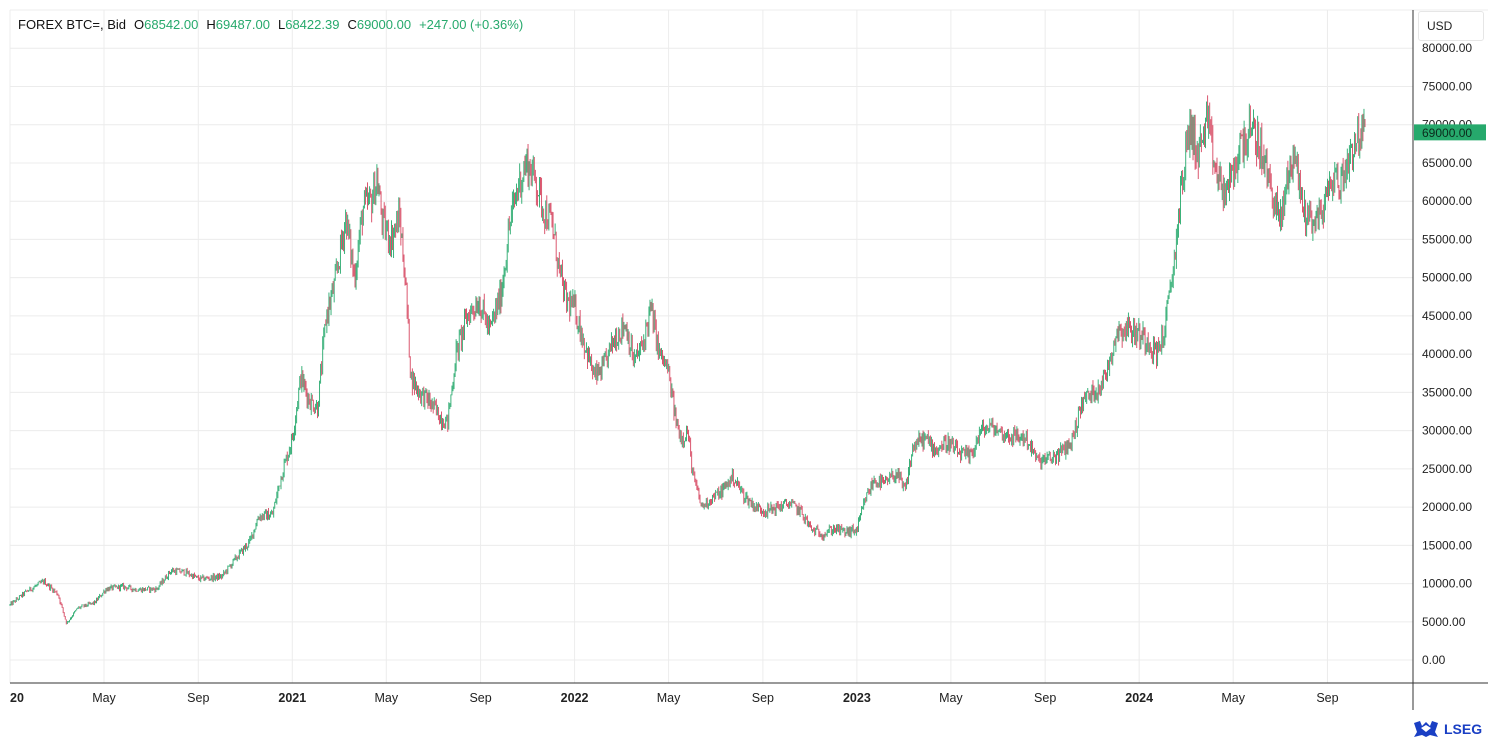 Image resolution: width=1500 pixels, height=743 pixels. I want to click on x-tick-label: 2021, so click(292, 698).